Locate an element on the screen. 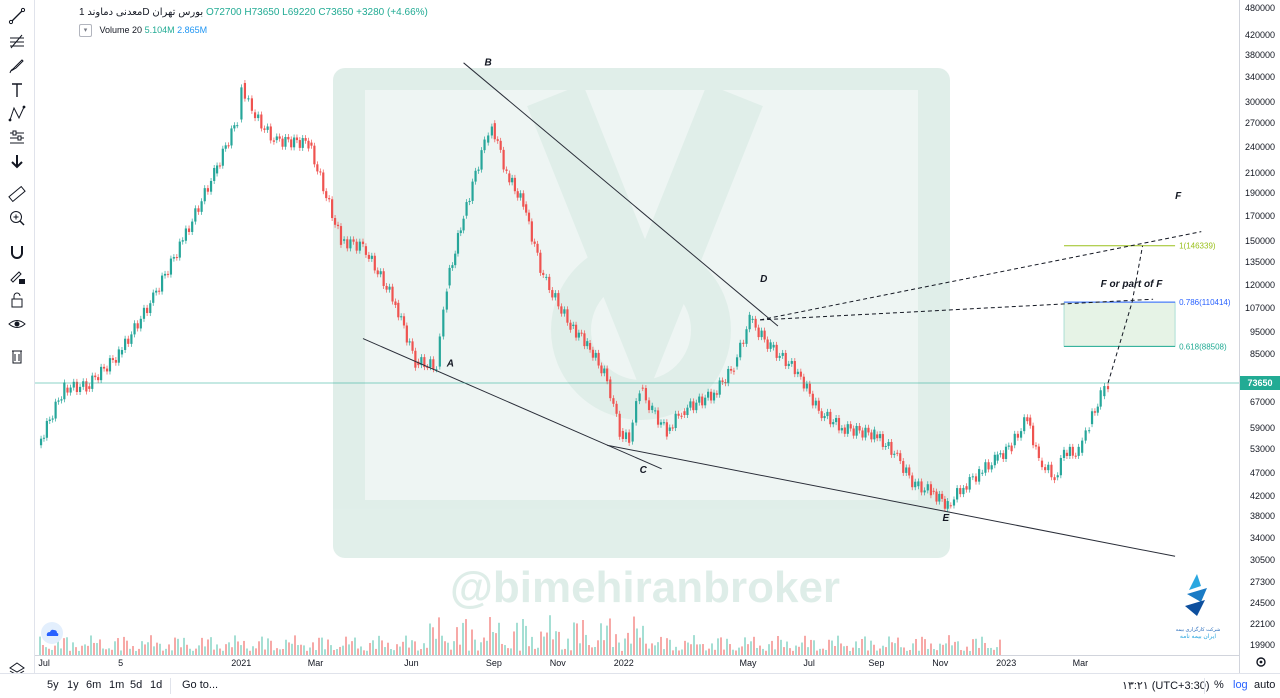 This screenshot has width=1280, height=698. magnet-icon is located at coordinates (17, 252).